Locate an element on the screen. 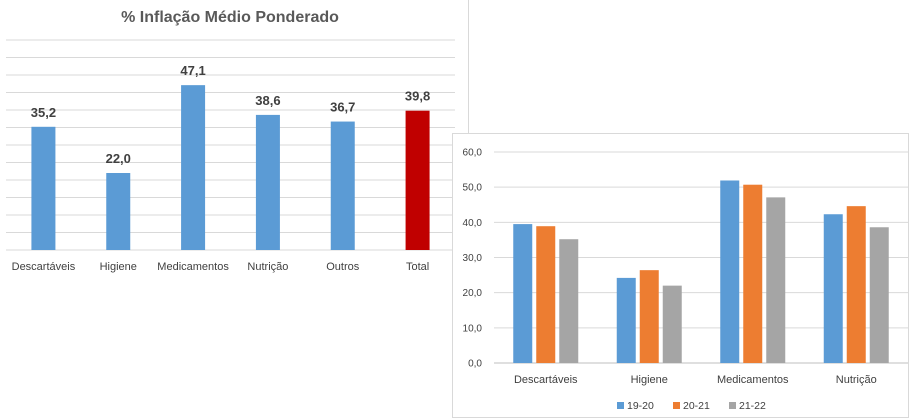 The width and height of the screenshot is (909, 419). y-tick-label: 10,0 is located at coordinates (473, 328).